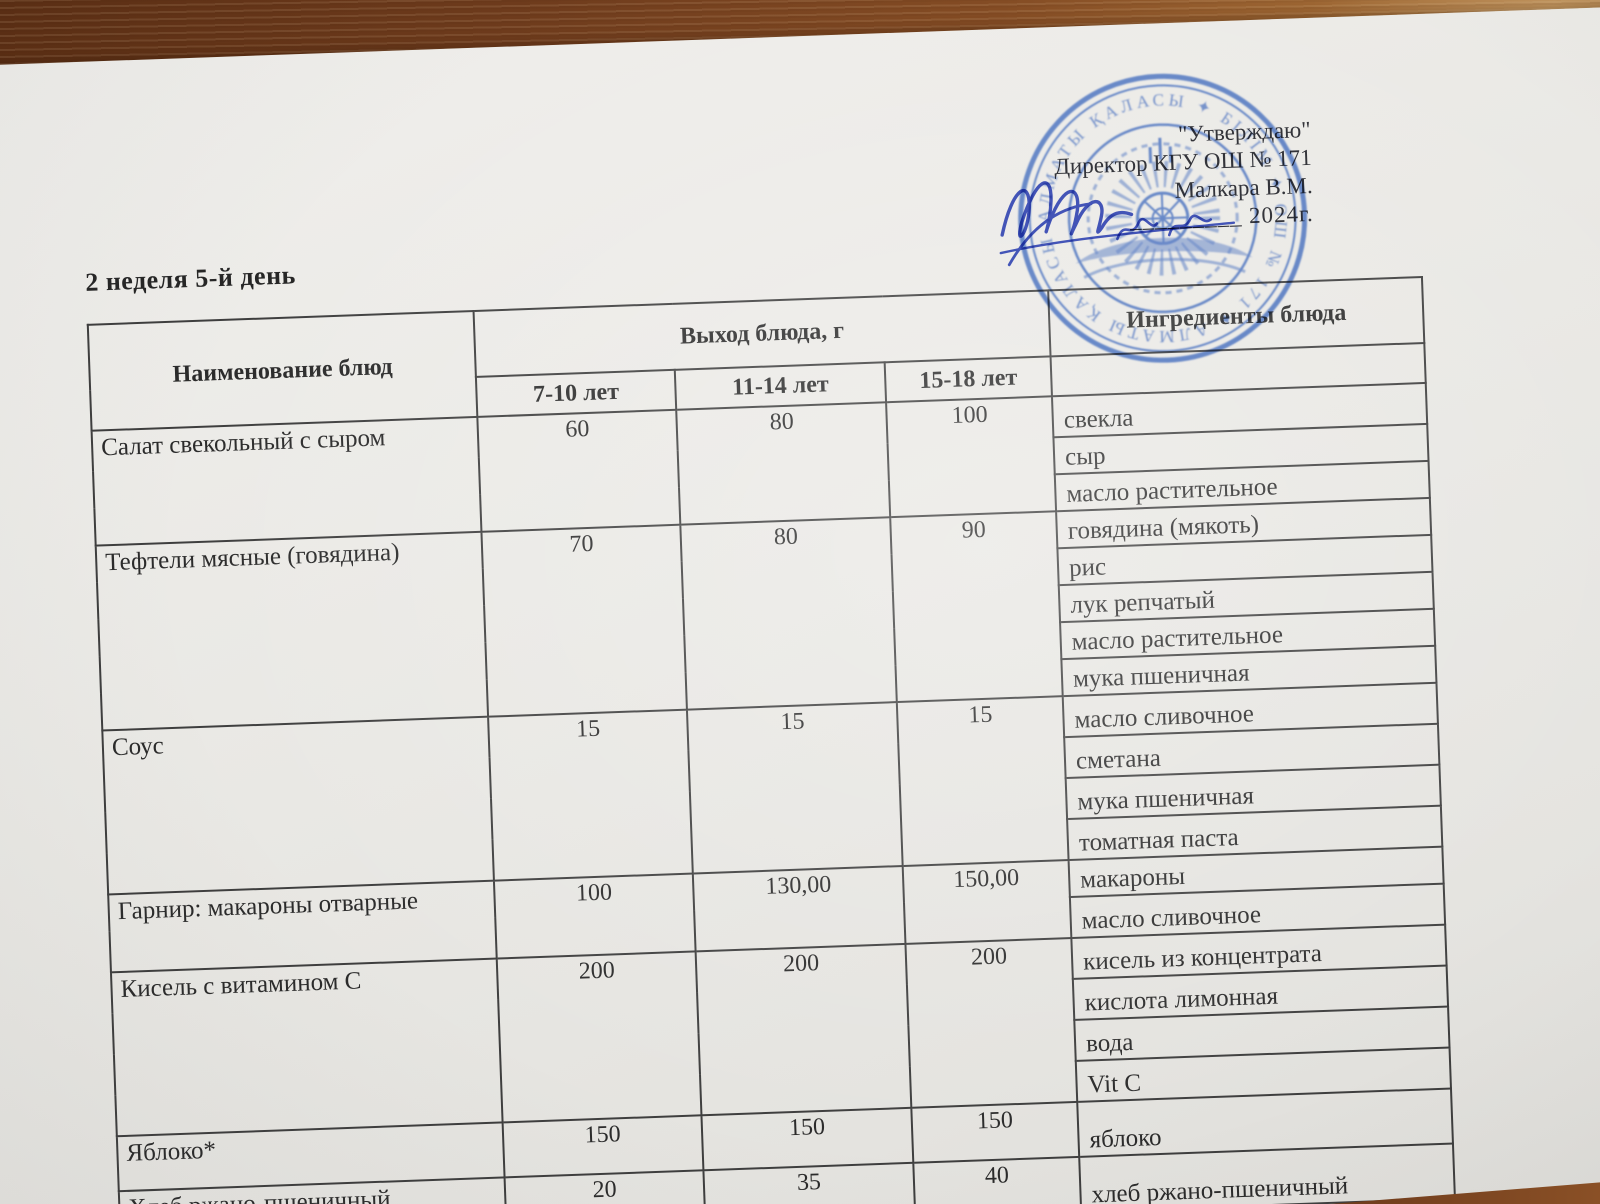 Image resolution: width=1600 pixels, height=1204 pixels. Describe the element at coordinates (605, 1187) in the screenshot. I see `portion-7-10: 20` at that location.